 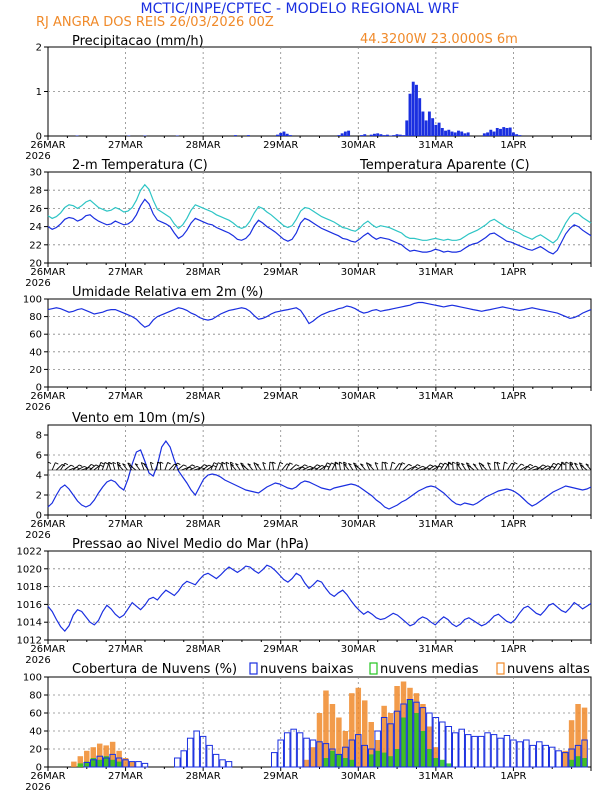 I want to click on rh-ytick-label: 20, so click(x=35, y=370).